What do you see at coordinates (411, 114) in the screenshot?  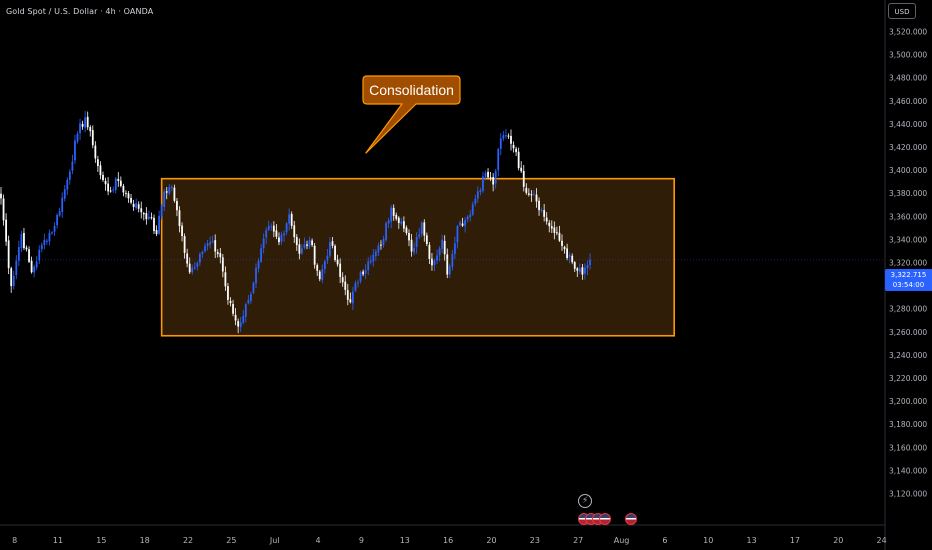 I see `callout-bubble` at bounding box center [411, 114].